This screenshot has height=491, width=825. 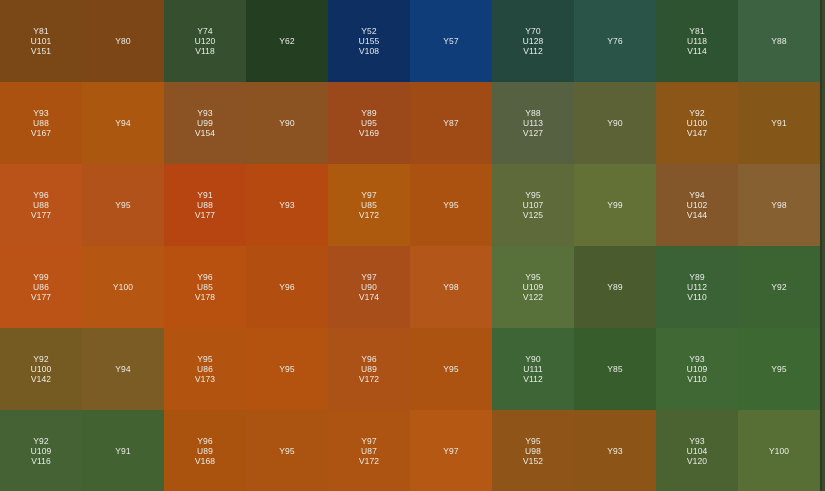 I want to click on color-cell: Y92 U109 V116, so click(x=41, y=450).